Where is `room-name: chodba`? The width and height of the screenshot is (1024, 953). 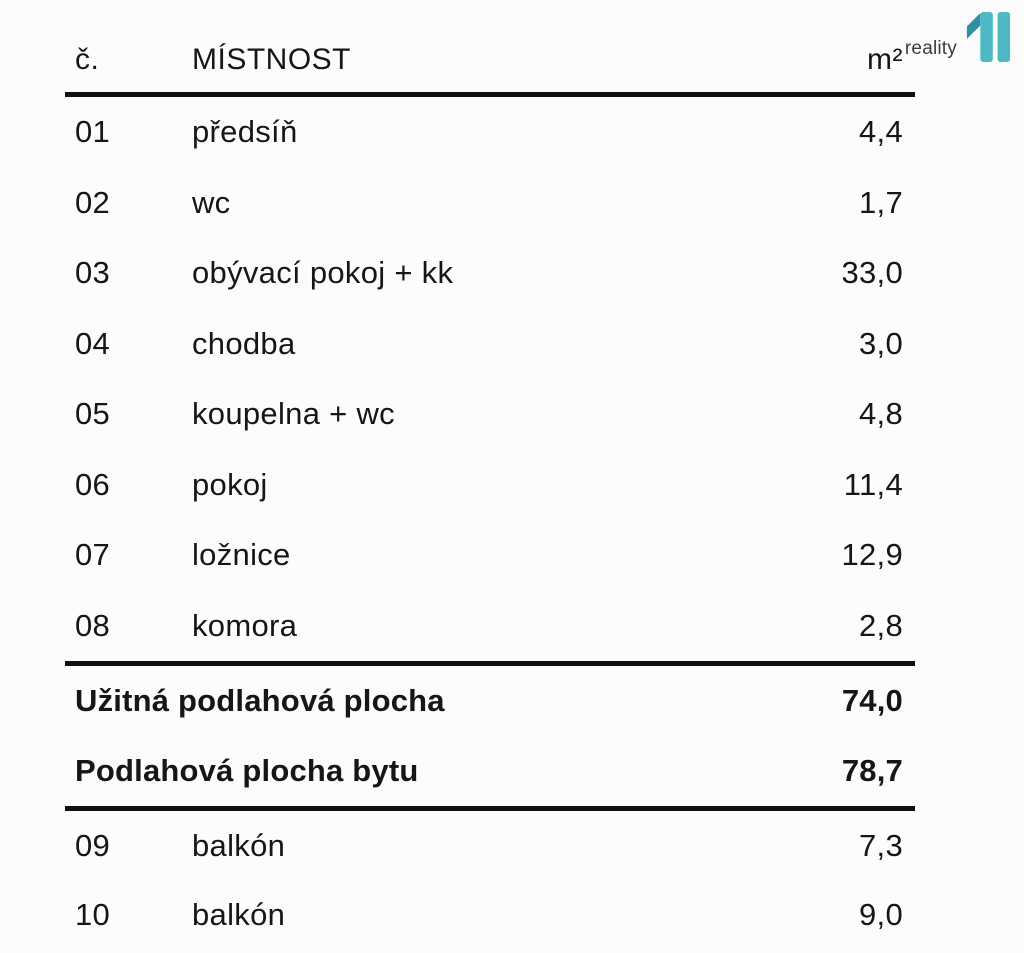
room-name: chodba is located at coordinates (244, 343).